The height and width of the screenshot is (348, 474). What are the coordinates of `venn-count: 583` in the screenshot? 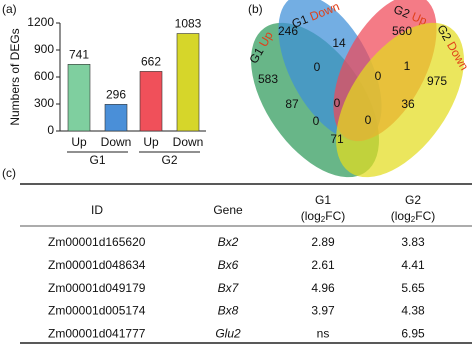 It's located at (268, 79).